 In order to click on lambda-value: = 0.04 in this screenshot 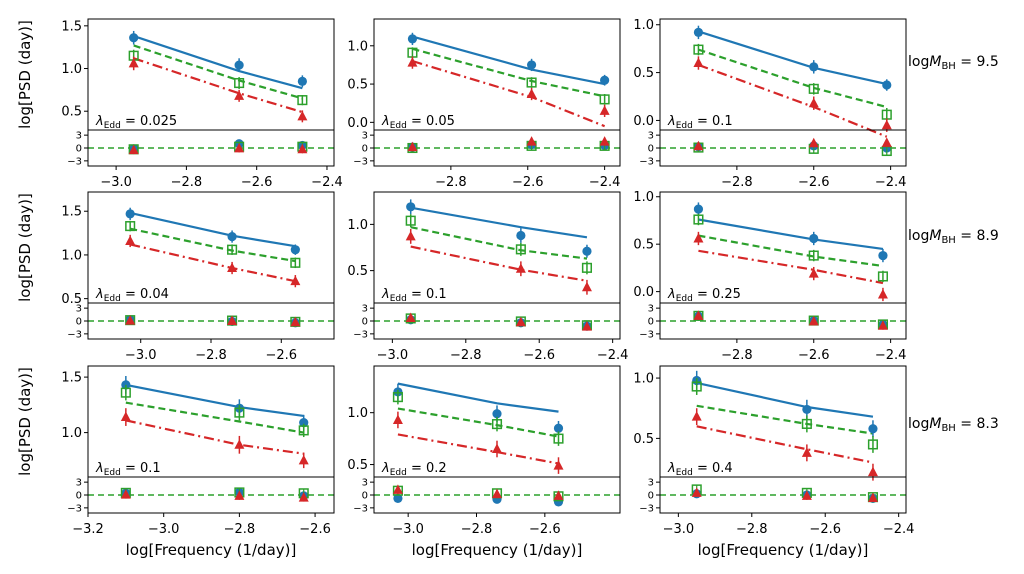, I will do `click(145, 294)`.